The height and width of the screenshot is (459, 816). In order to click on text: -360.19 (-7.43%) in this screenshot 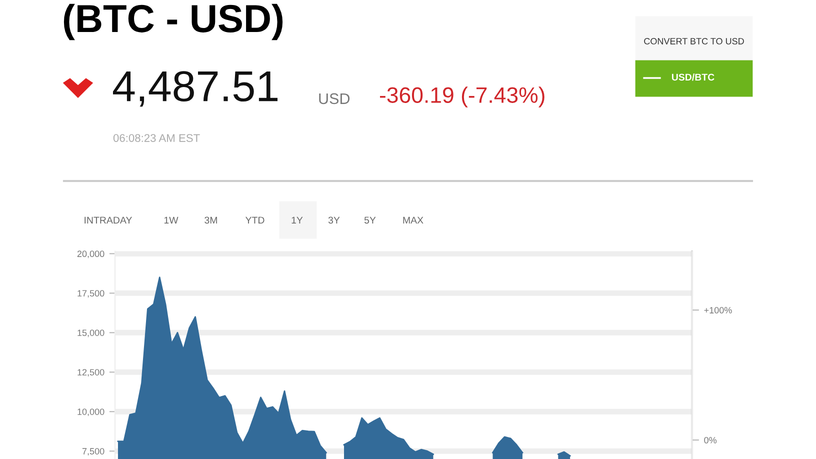, I will do `click(462, 97)`.